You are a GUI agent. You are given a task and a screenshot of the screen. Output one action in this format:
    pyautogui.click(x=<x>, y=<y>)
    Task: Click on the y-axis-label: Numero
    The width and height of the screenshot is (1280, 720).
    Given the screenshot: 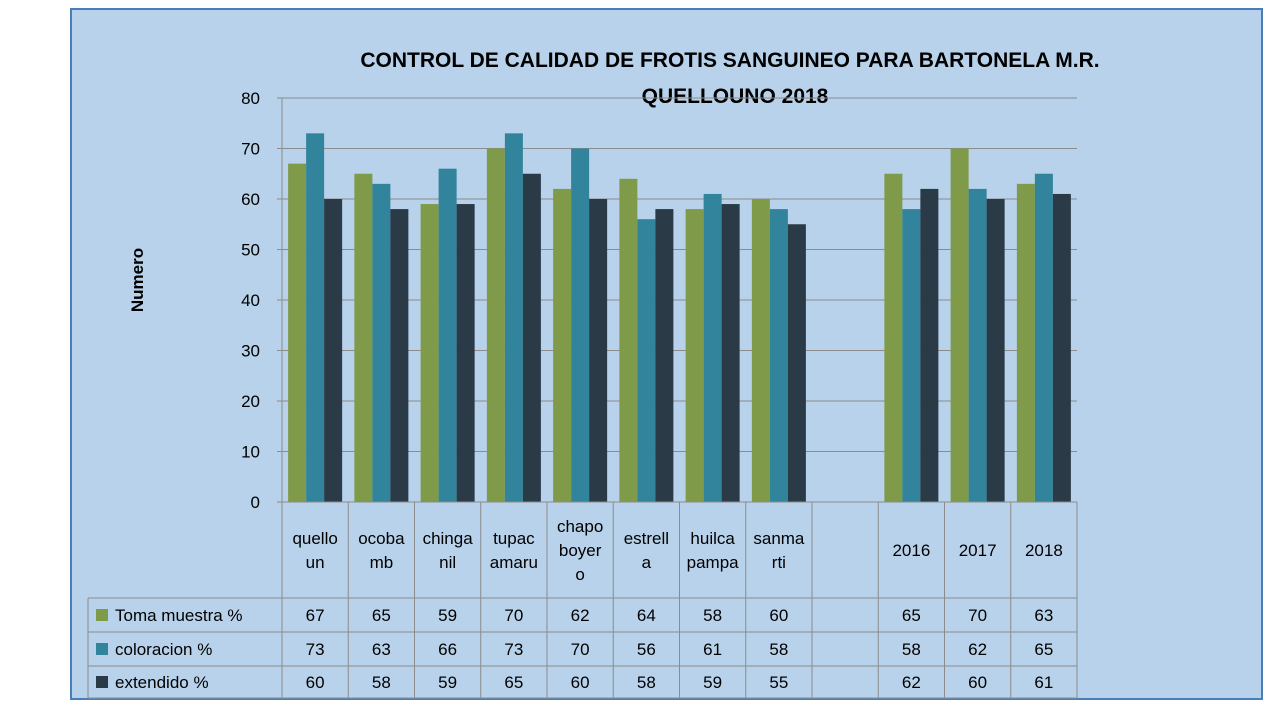 What is the action you would take?
    pyautogui.click(x=137, y=280)
    